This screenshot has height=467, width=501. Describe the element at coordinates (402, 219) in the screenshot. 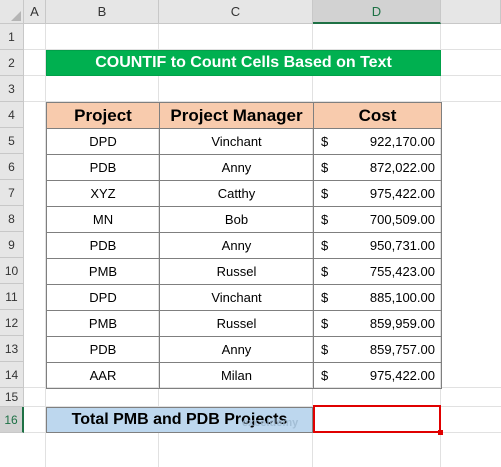

I see `cost-value: 700,509.00` at that location.